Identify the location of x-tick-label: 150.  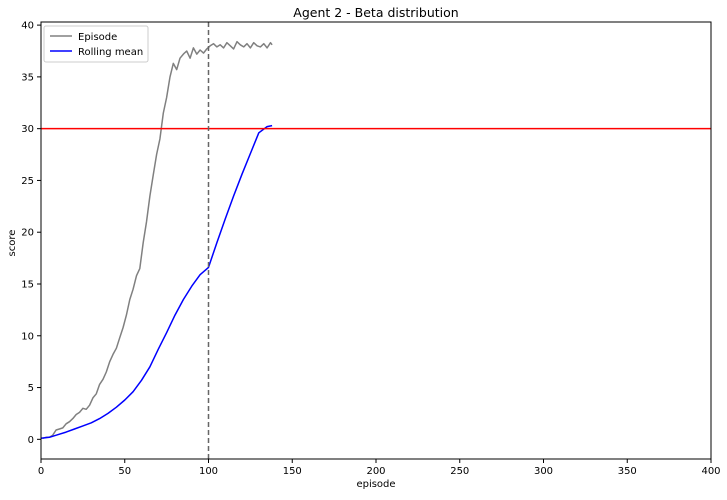
(292, 471).